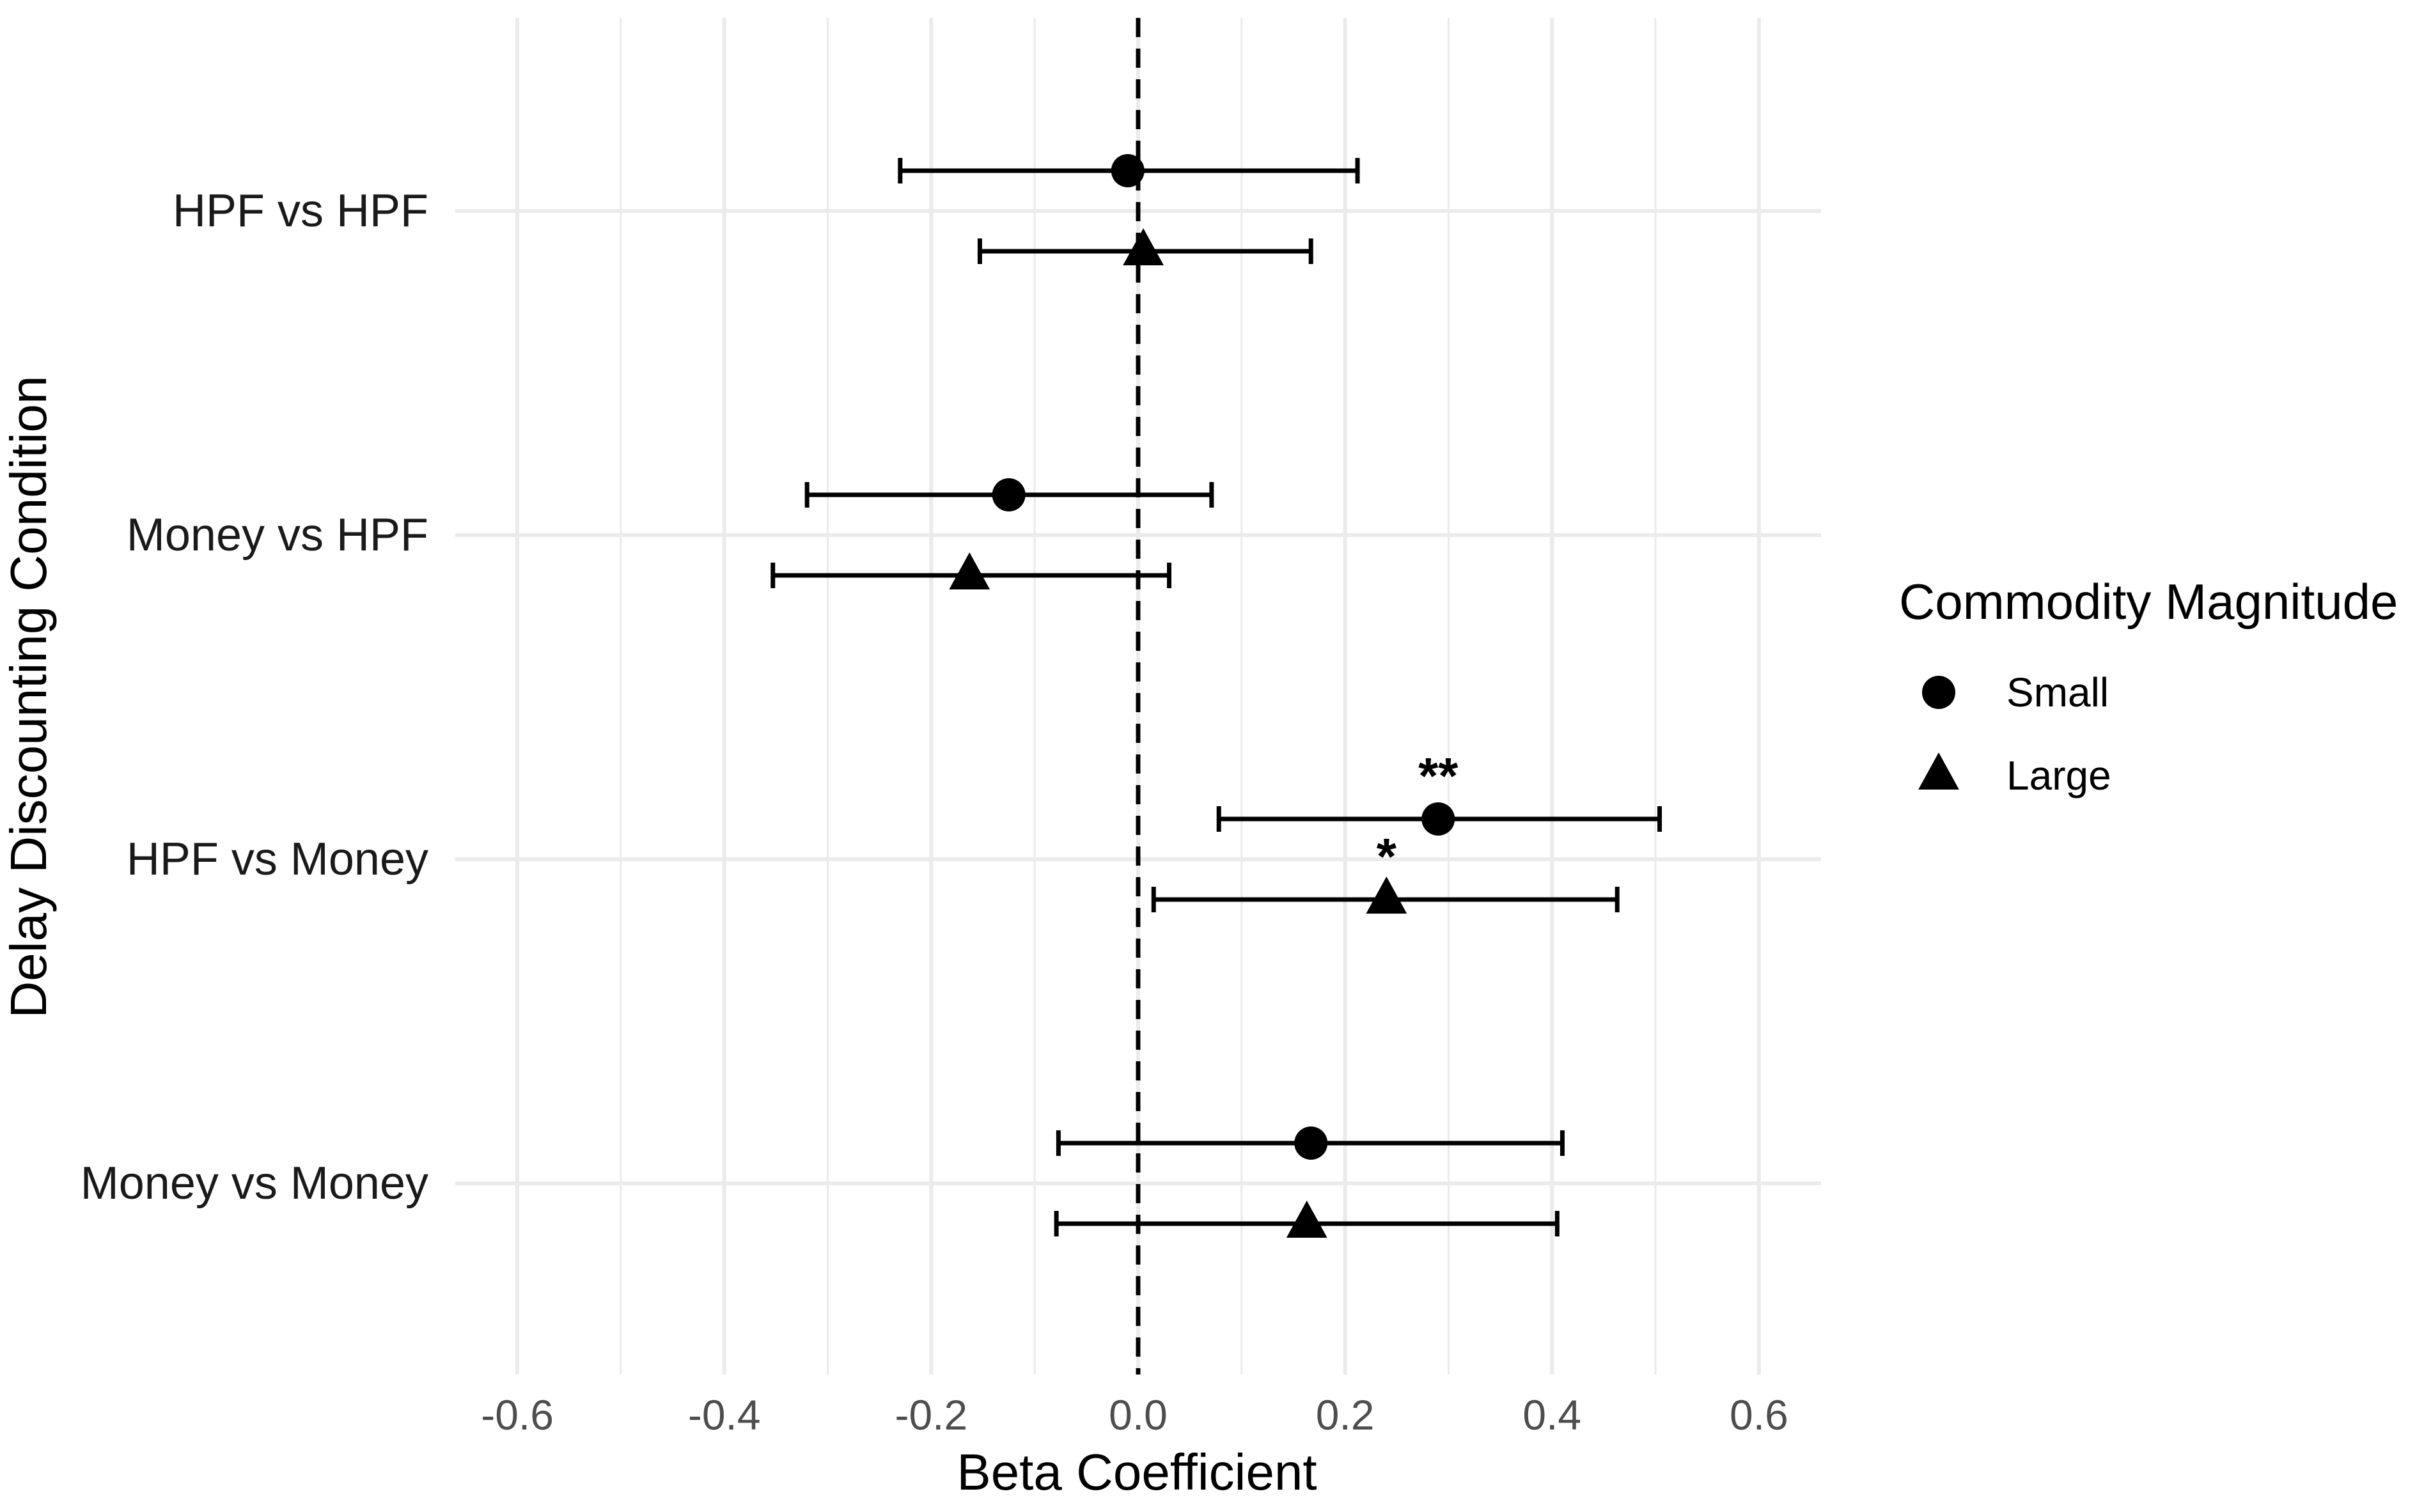  What do you see at coordinates (1938, 771) in the screenshot?
I see `legend-key-triangle` at bounding box center [1938, 771].